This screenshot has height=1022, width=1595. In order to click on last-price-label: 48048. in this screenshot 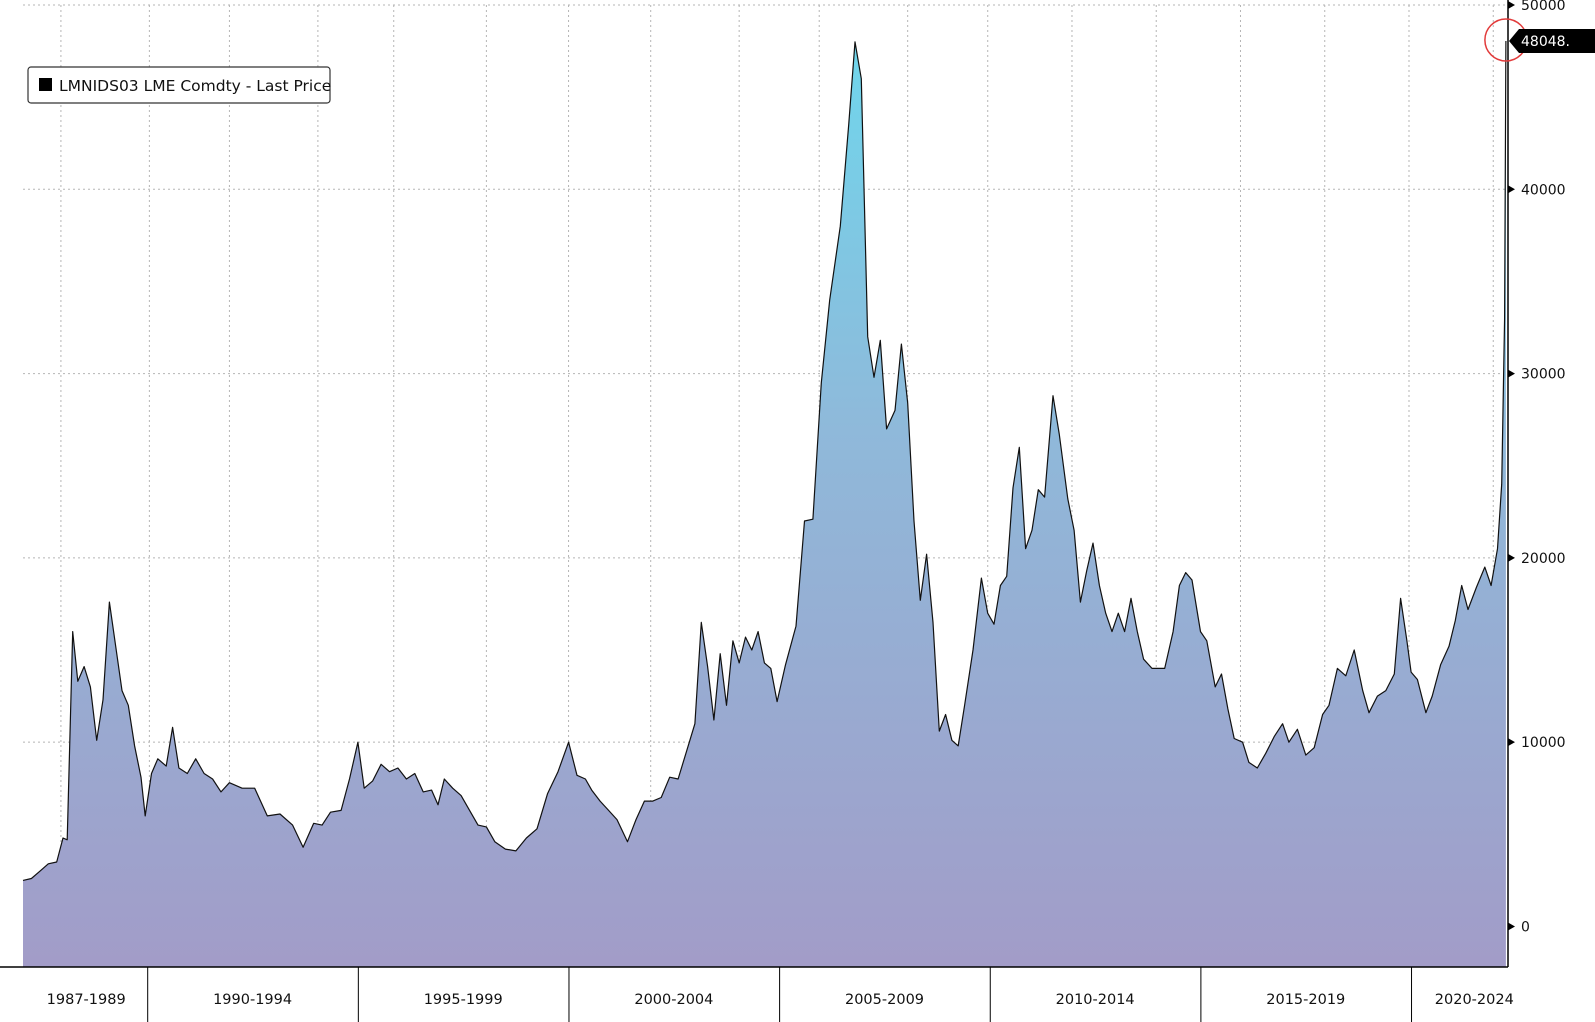, I will do `click(1545, 42)`.